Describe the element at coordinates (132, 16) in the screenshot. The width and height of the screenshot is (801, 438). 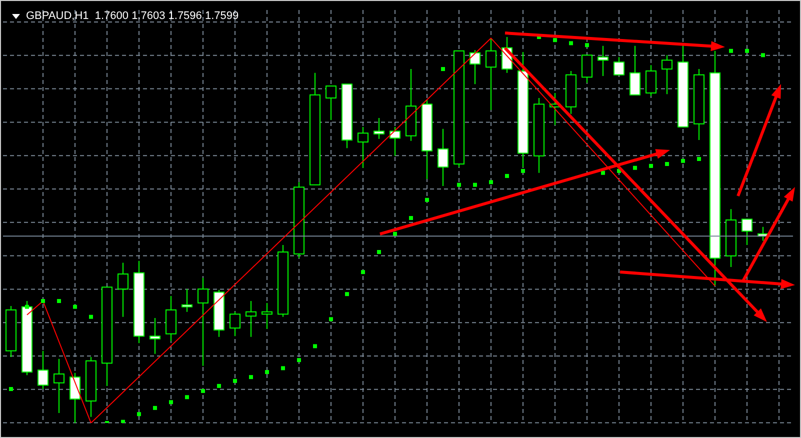
I see `chart-title: GBPAUD,H1 1.7600 1.7603 1.7596 1.7599` at that location.